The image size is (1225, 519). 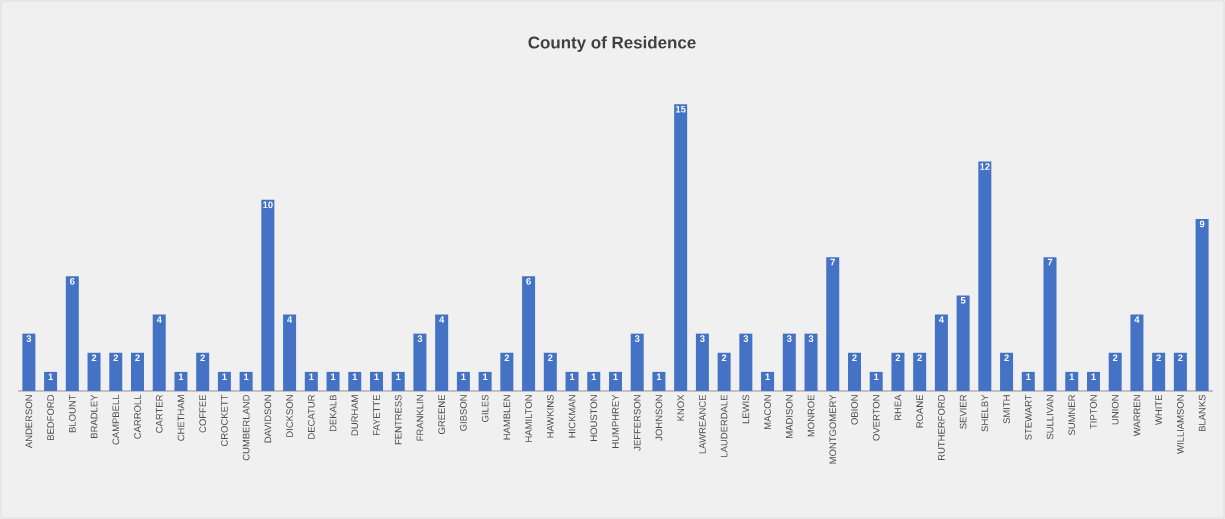 What do you see at coordinates (181, 418) in the screenshot?
I see `x-tick-label: CHETHAM` at bounding box center [181, 418].